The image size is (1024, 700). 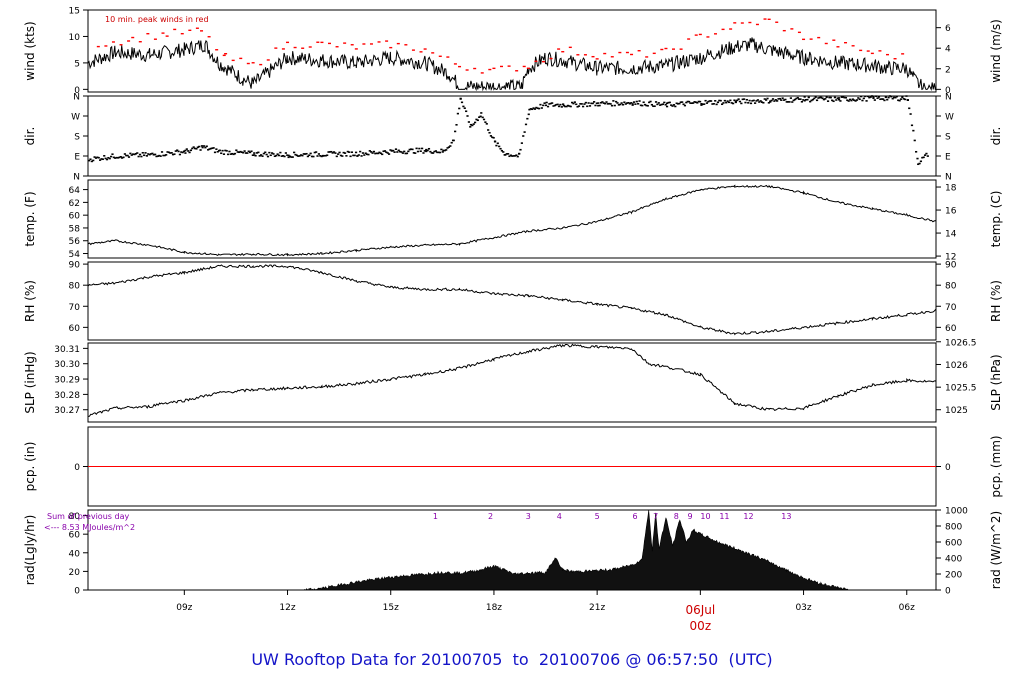 What do you see at coordinates (75, 38) in the screenshot?
I see `wind-left-tick-label: 10` at bounding box center [75, 38].